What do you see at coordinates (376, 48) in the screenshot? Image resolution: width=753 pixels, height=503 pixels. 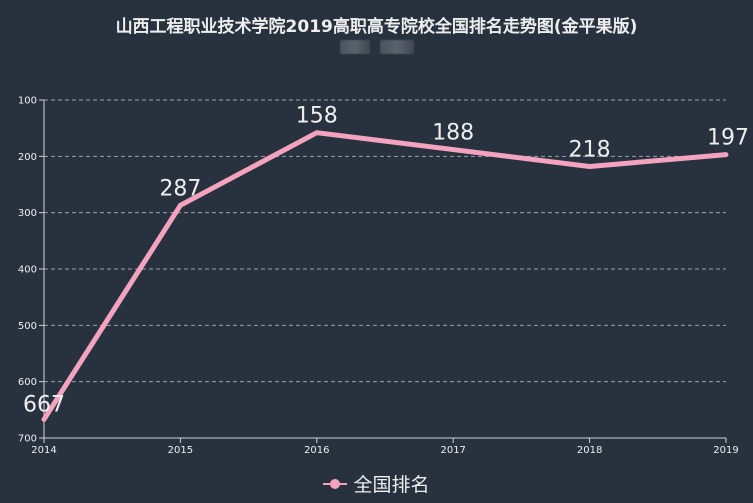 I see `chart-subtitle-redacted` at bounding box center [376, 48].